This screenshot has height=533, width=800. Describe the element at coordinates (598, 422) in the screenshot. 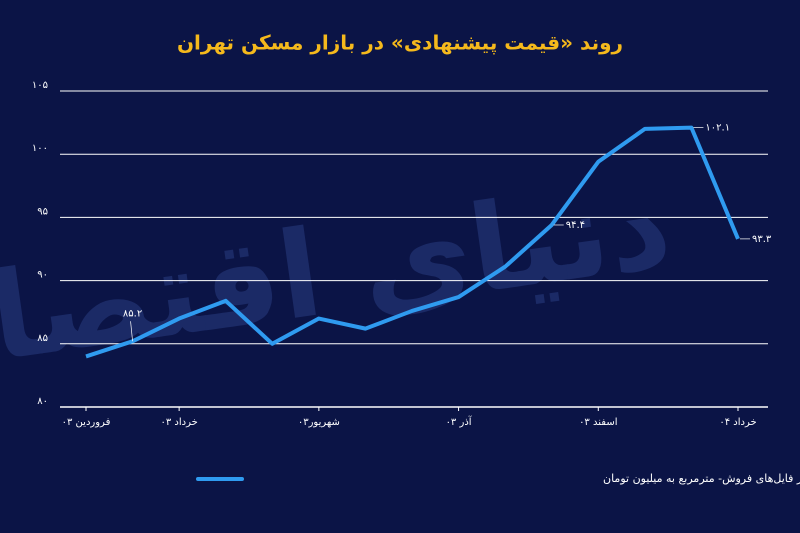

I see `x-tick-label: اسفند ۰۳` at that location.